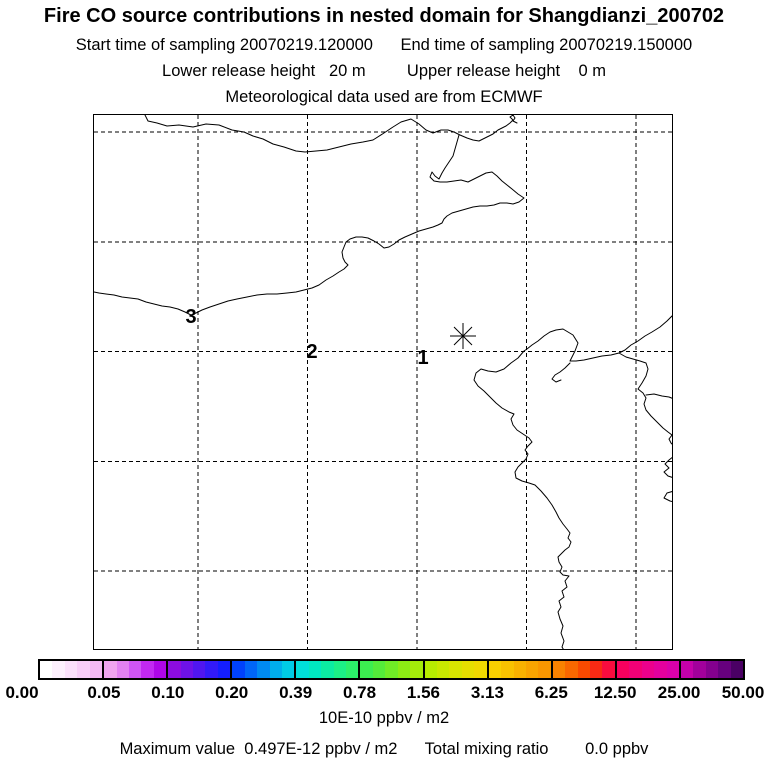 This screenshot has height=768, width=768. I want to click on coastline-east-branch, so click(658, 396).